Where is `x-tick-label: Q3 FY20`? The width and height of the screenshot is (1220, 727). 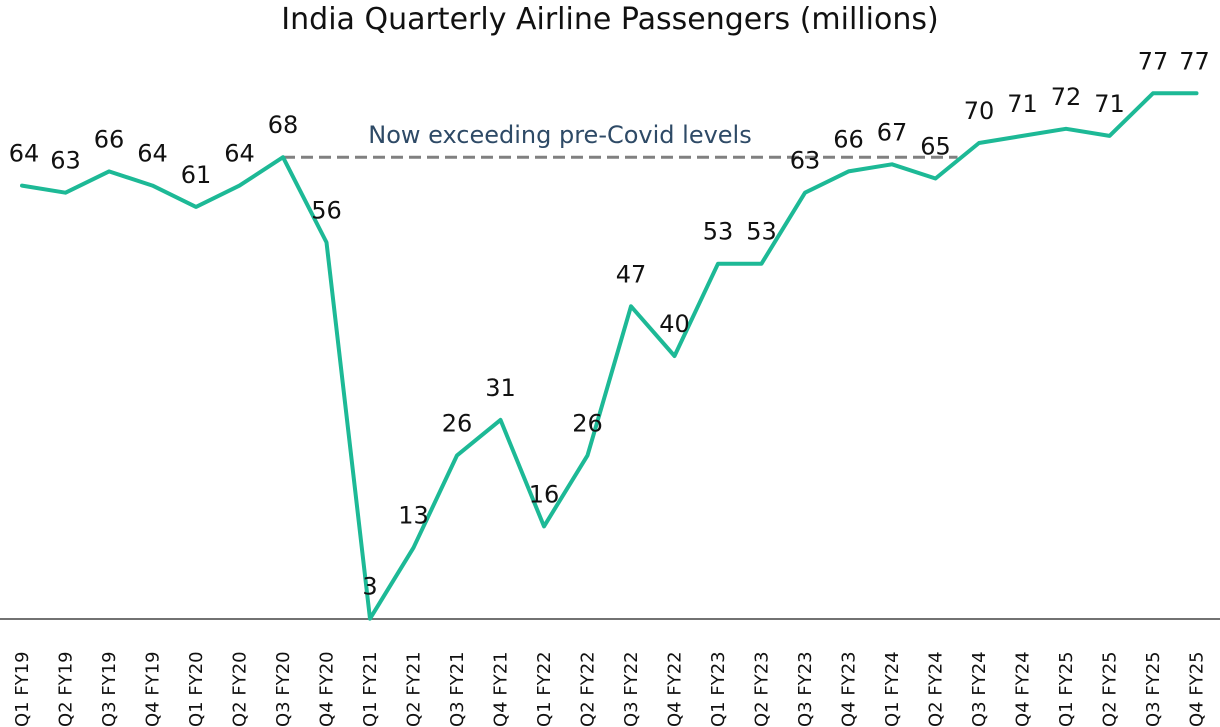
x-tick-label: Q3 FY20 is located at coordinates (283, 689).